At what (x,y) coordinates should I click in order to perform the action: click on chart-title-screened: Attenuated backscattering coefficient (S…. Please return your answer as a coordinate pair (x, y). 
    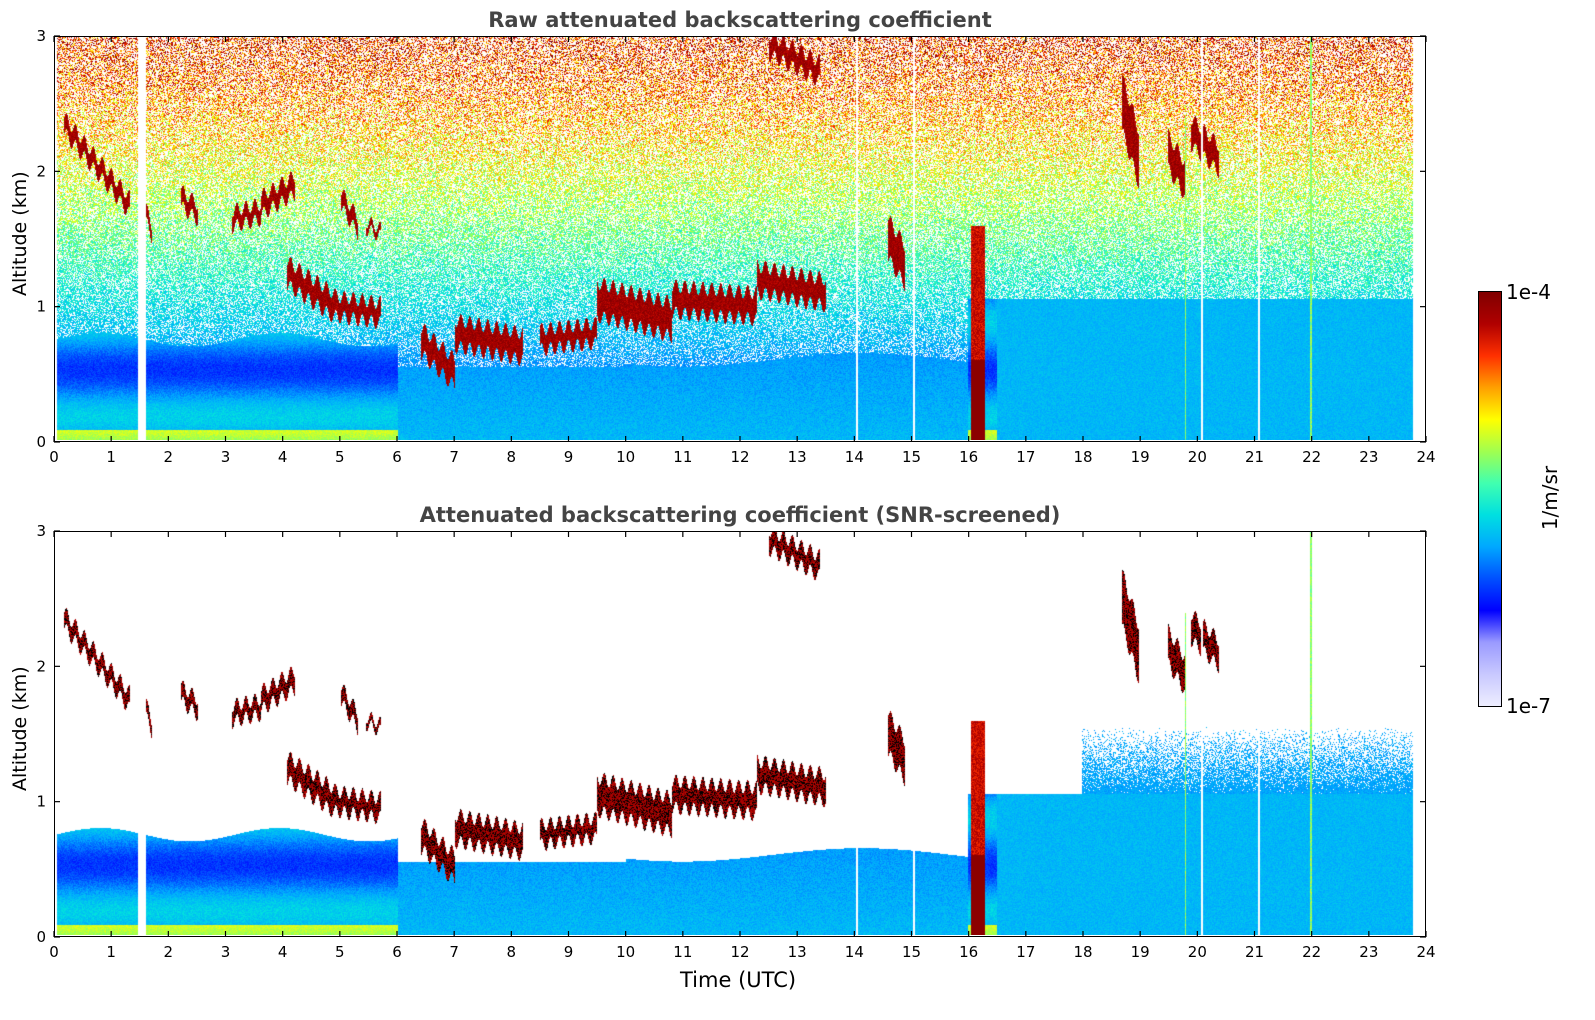
    Looking at the image, I should click on (740, 515).